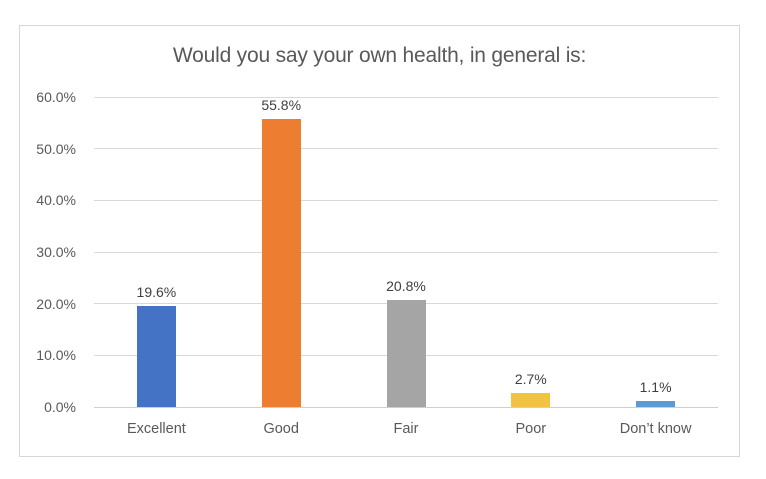 The image size is (766, 479). Describe the element at coordinates (156, 291) in the screenshot. I see `bar-data-label: 19.6%` at that location.